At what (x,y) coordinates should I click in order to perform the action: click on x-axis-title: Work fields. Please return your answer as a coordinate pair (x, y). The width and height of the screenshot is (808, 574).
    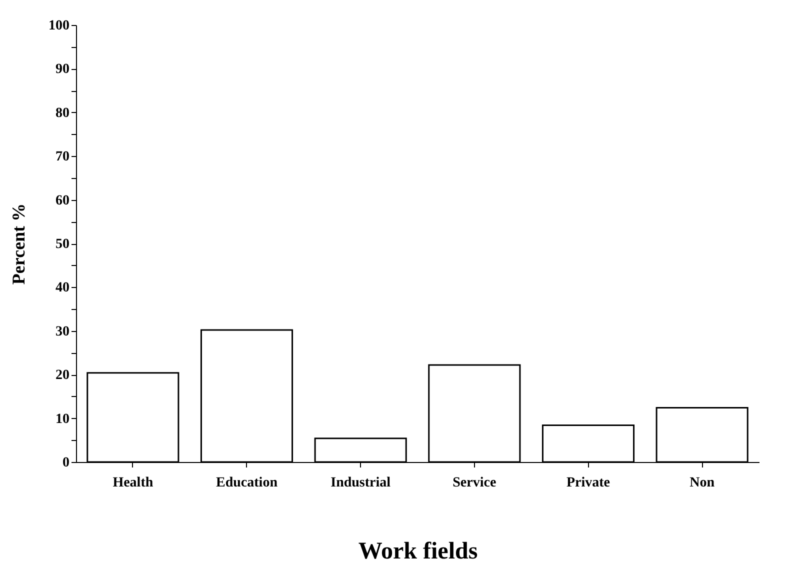
    Looking at the image, I should click on (418, 551).